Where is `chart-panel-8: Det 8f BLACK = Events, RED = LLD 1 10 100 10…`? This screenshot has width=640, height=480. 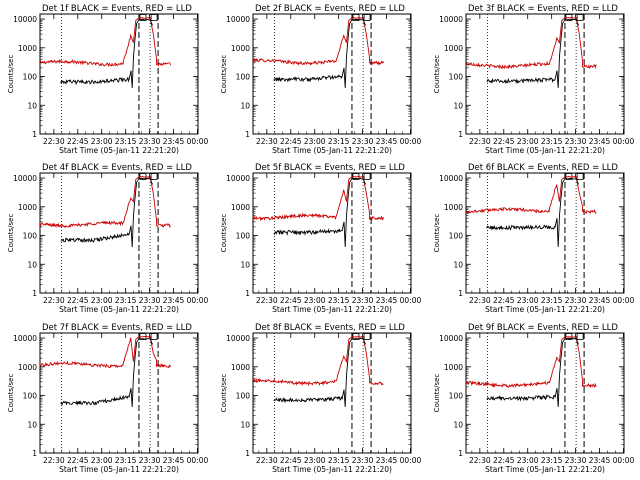
chart-panel-8: Det 8f BLACK = Events, RED = LLD 1 10 100 10… is located at coordinates (321, 398).